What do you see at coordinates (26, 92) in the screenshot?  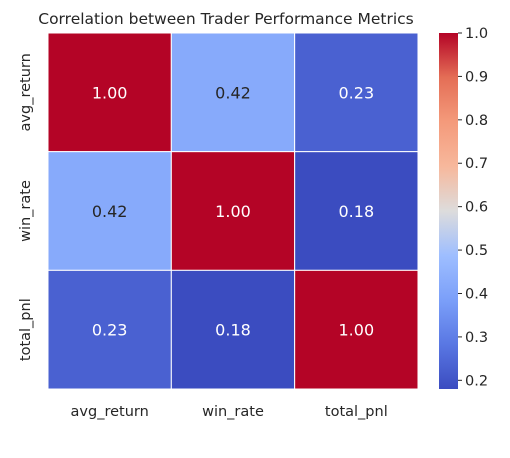 I see `y-tick-label: avg_return` at bounding box center [26, 92].